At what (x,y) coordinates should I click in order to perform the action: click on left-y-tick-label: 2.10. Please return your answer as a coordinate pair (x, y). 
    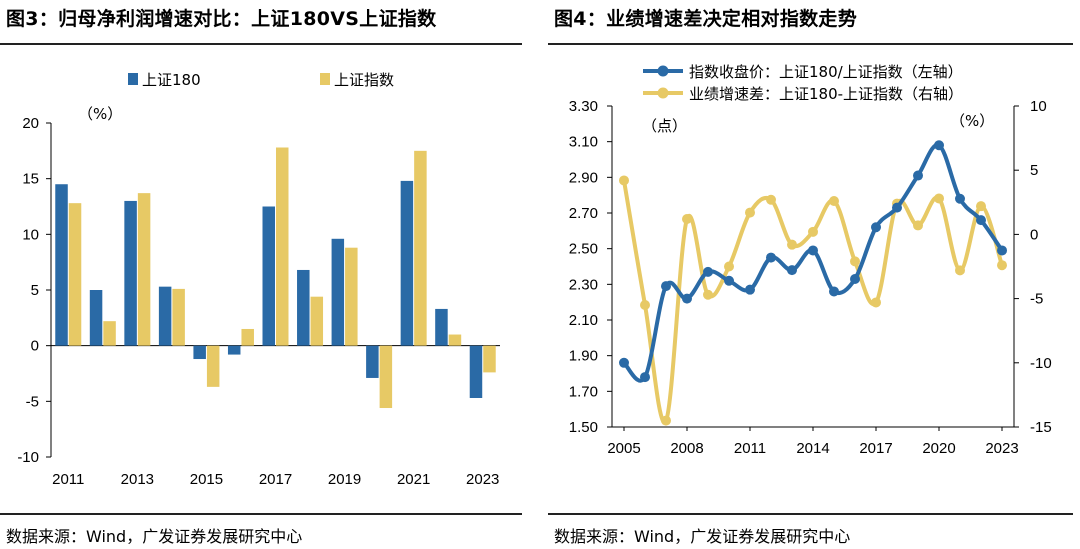
    Looking at the image, I should click on (583, 320).